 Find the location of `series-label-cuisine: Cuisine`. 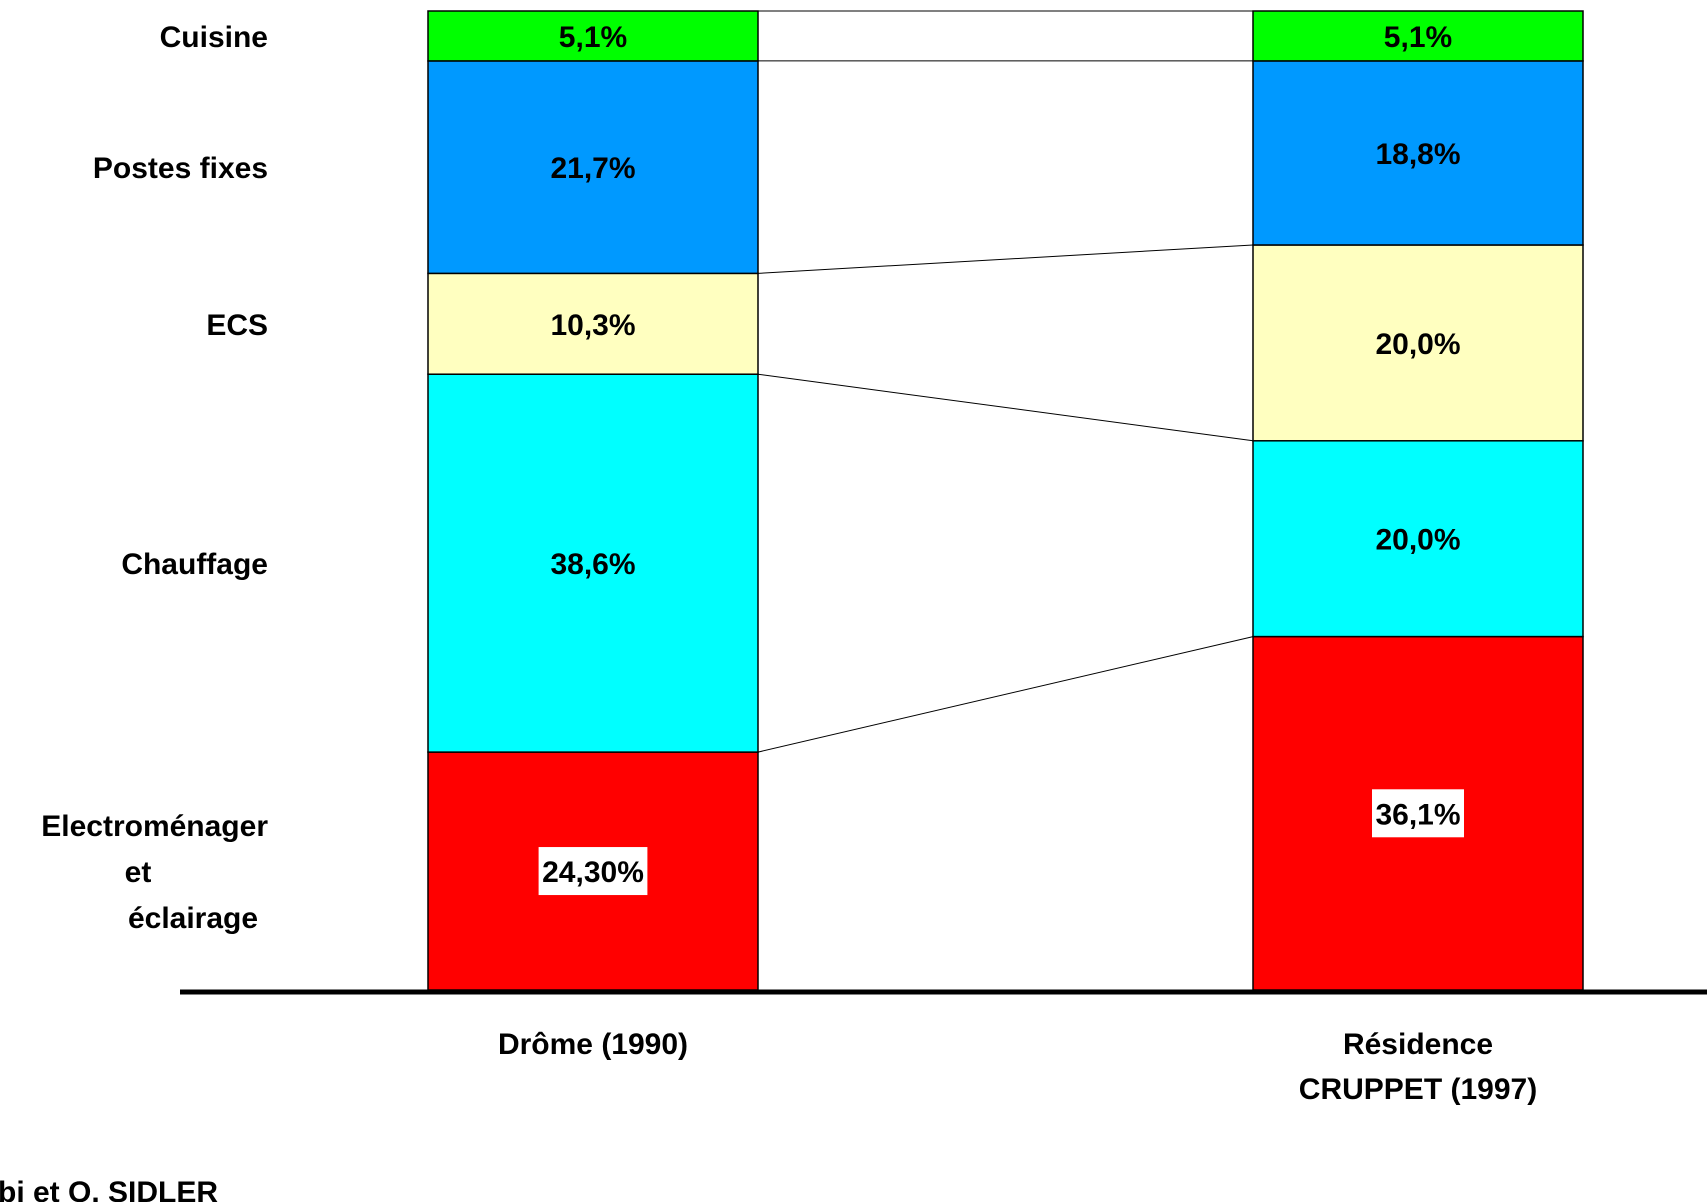

series-label-cuisine: Cuisine is located at coordinates (214, 37).